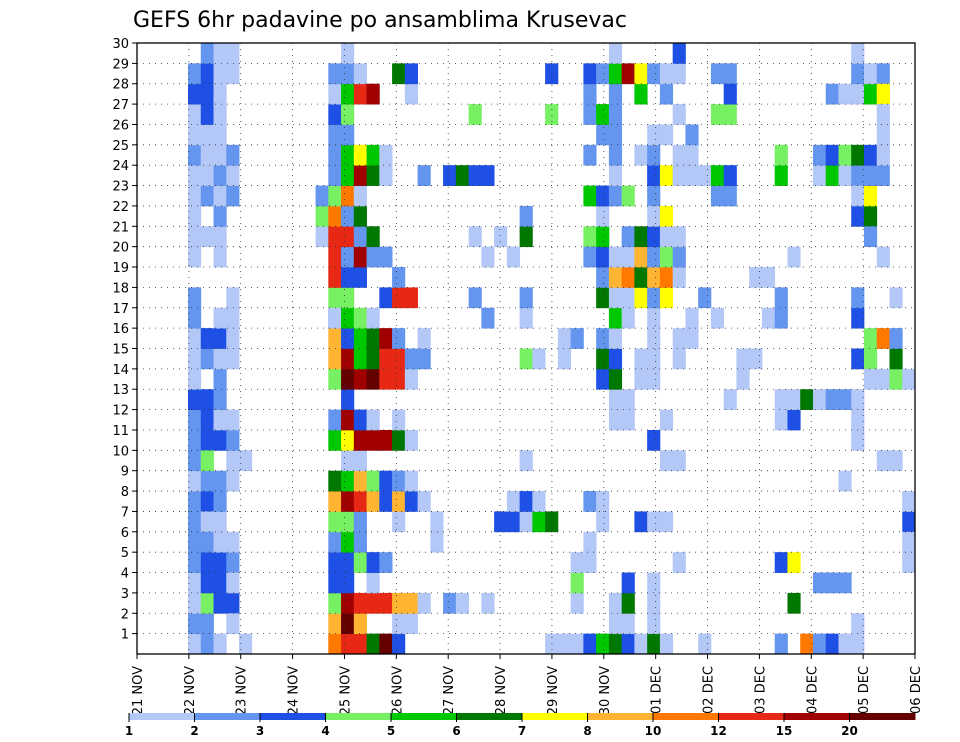  Describe the element at coordinates (120, 227) in the screenshot. I see `y-tick-label: 21` at that location.